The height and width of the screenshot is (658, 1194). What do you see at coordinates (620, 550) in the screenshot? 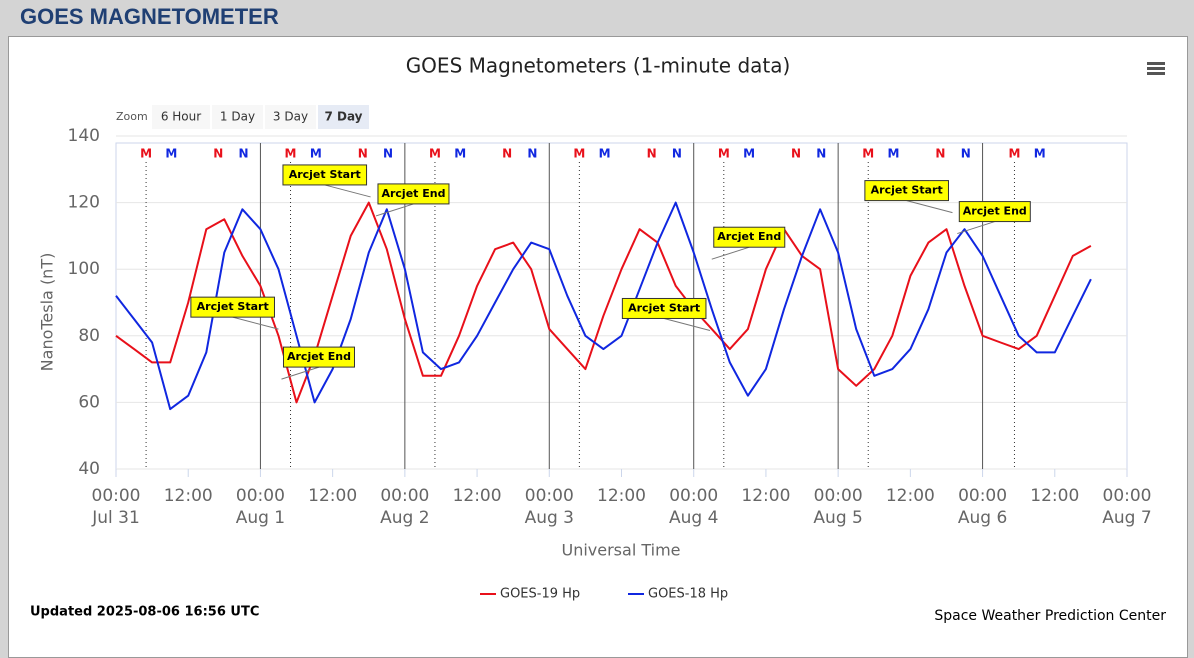
I see `x-axis-label: Universal Time` at bounding box center [620, 550].